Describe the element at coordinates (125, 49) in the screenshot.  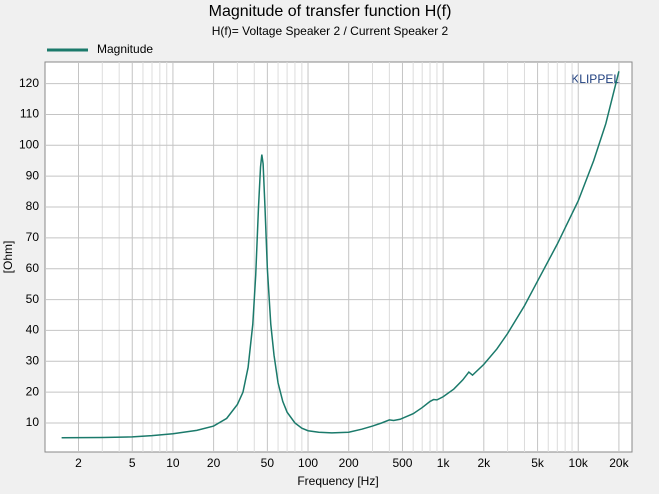
I see `legend-label: Magnitude` at that location.